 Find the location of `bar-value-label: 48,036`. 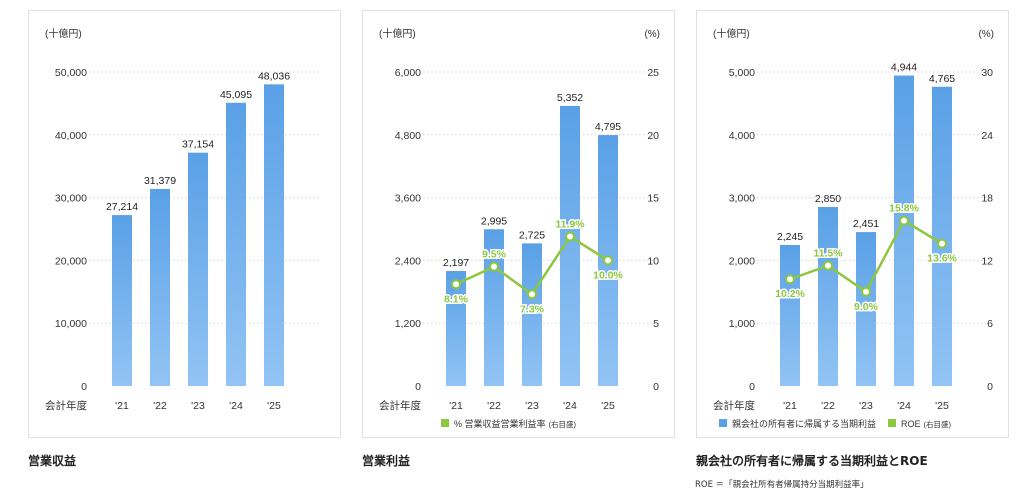

bar-value-label: 48,036 is located at coordinates (274, 76).